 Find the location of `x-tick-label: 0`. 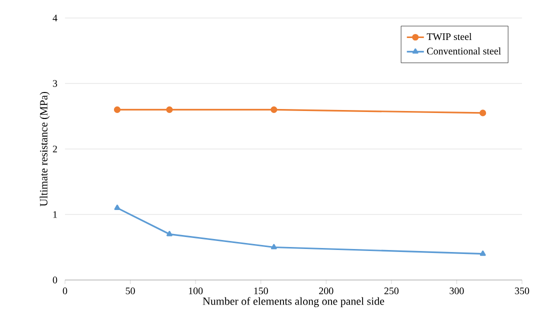

x-tick-label: 0 is located at coordinates (65, 291).